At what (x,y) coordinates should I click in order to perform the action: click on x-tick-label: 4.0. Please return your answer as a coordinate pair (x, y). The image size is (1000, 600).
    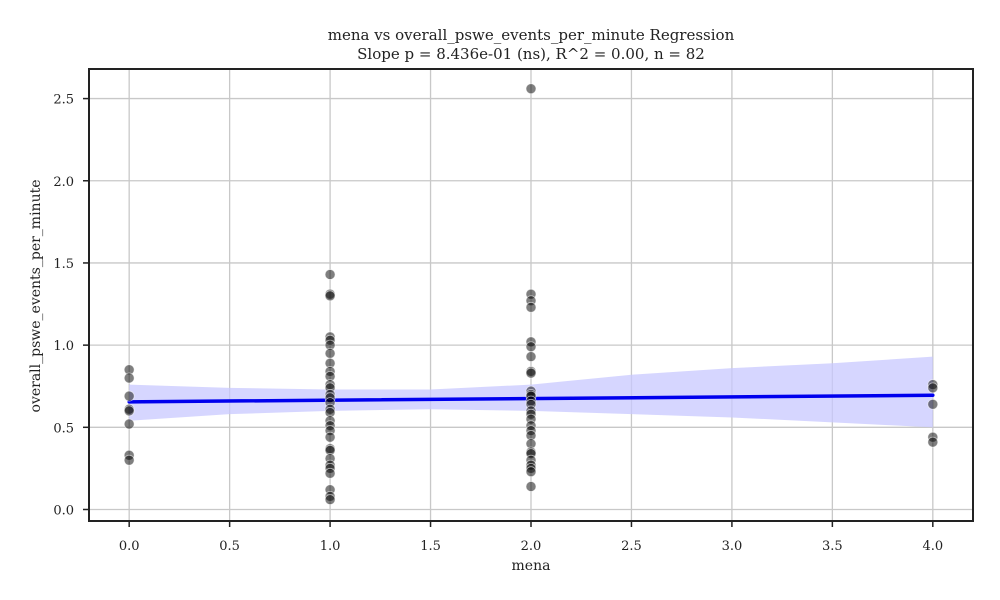
    Looking at the image, I should click on (932, 546).